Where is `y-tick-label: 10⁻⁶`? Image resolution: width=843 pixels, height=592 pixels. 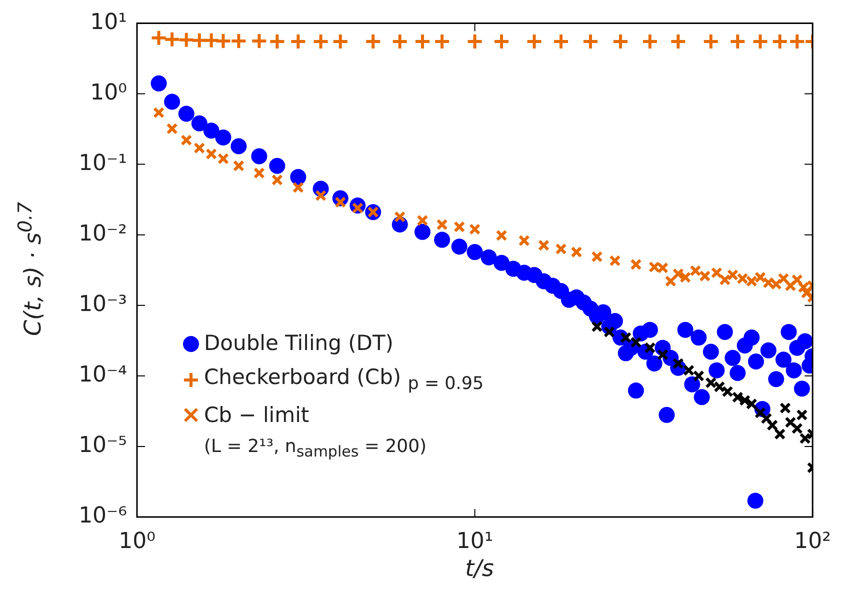
y-tick-label: 10⁻⁶ is located at coordinates (103, 516).